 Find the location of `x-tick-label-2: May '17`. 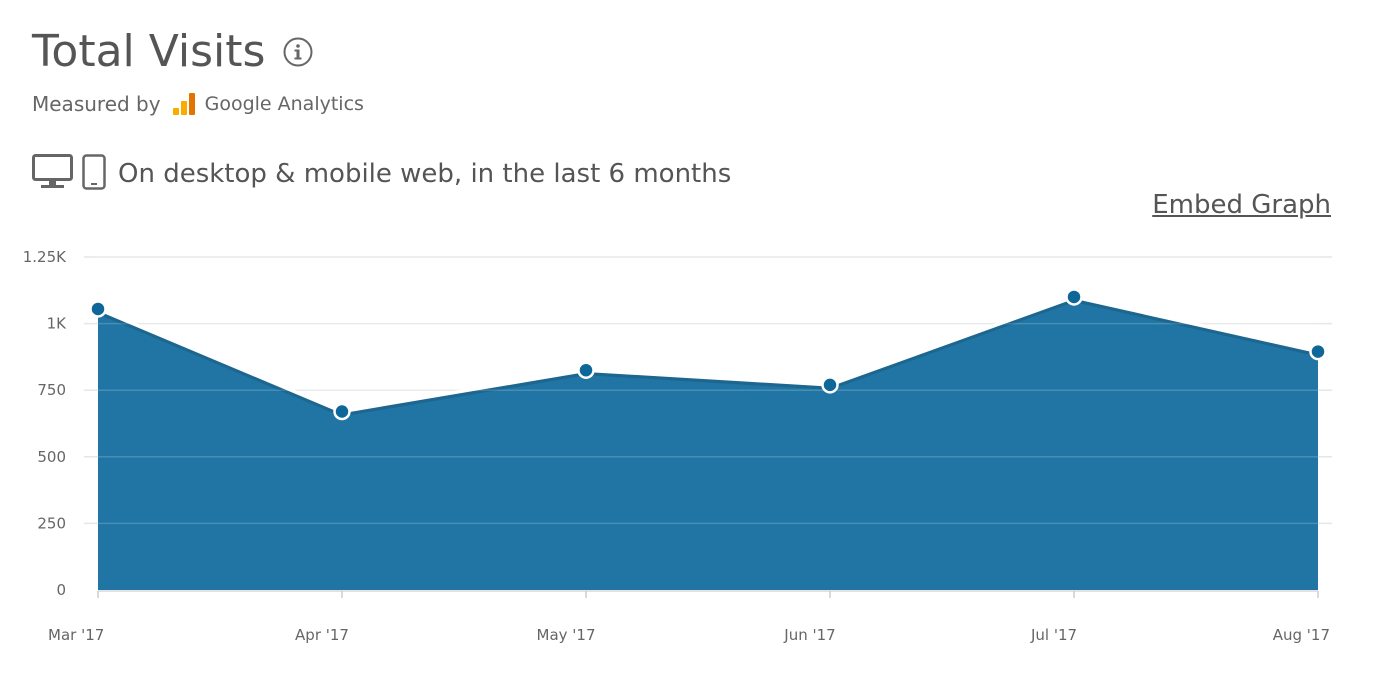

x-tick-label-2: May '17 is located at coordinates (566, 635).